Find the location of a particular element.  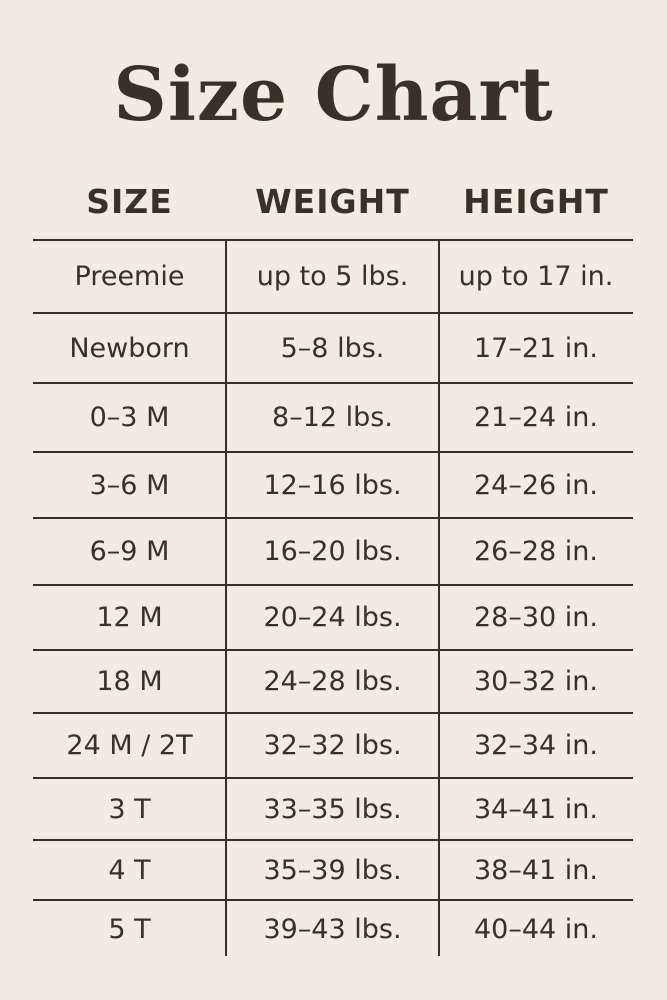

size-cell: 4 T is located at coordinates (129, 870).